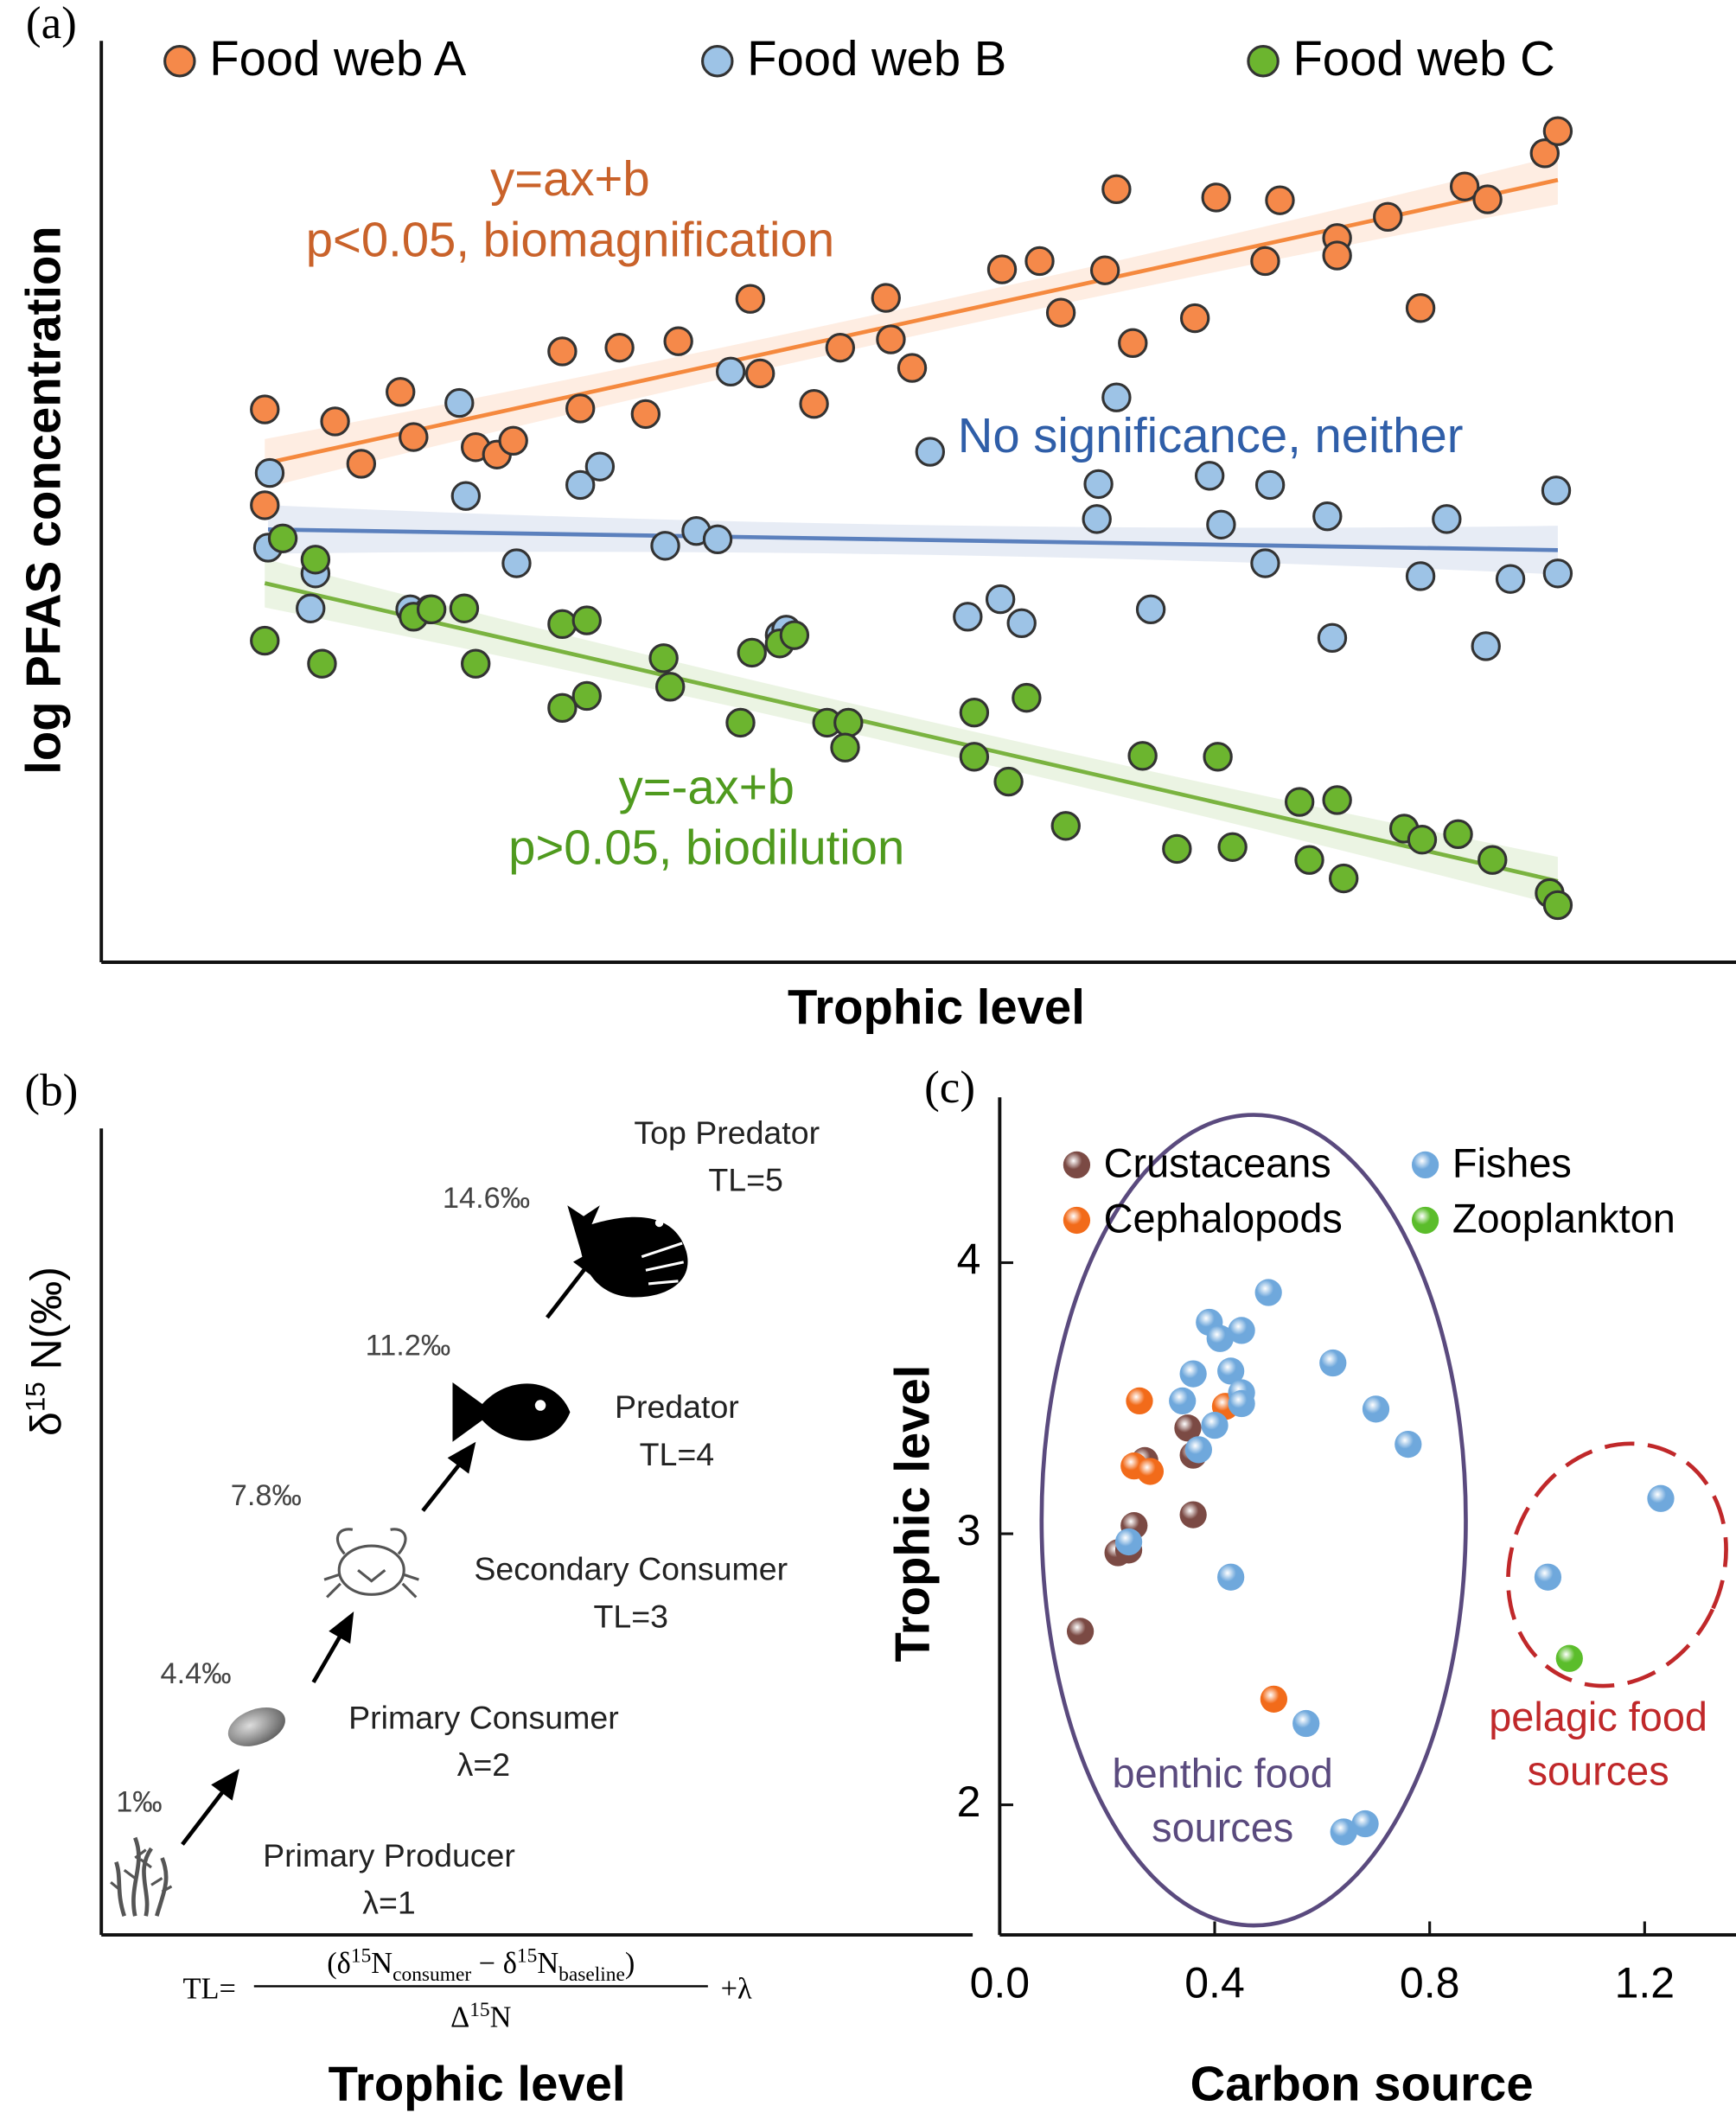 Image resolution: width=1736 pixels, height=2119 pixels. I want to click on y-label-main: N(‰), so click(46, 1324).